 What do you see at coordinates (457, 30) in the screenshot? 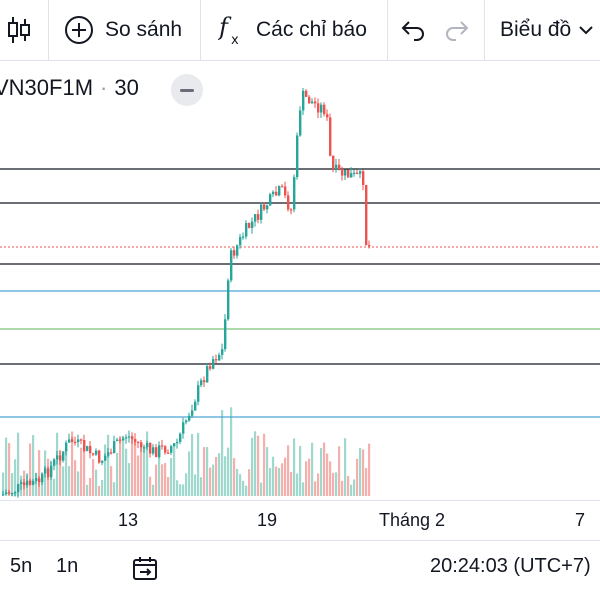
I see `redo-icon` at bounding box center [457, 30].